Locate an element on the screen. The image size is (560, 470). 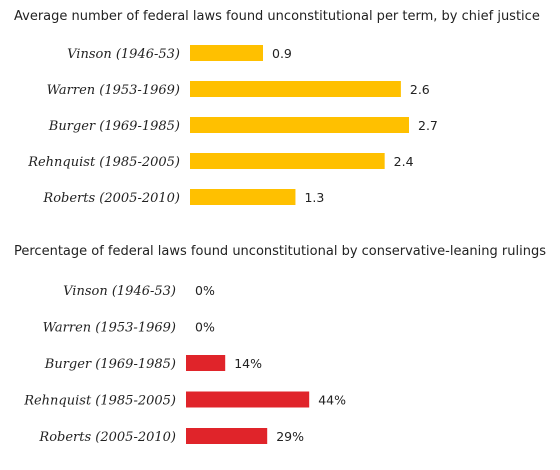
chart1-value-label: 0.9 is located at coordinates (282, 53).